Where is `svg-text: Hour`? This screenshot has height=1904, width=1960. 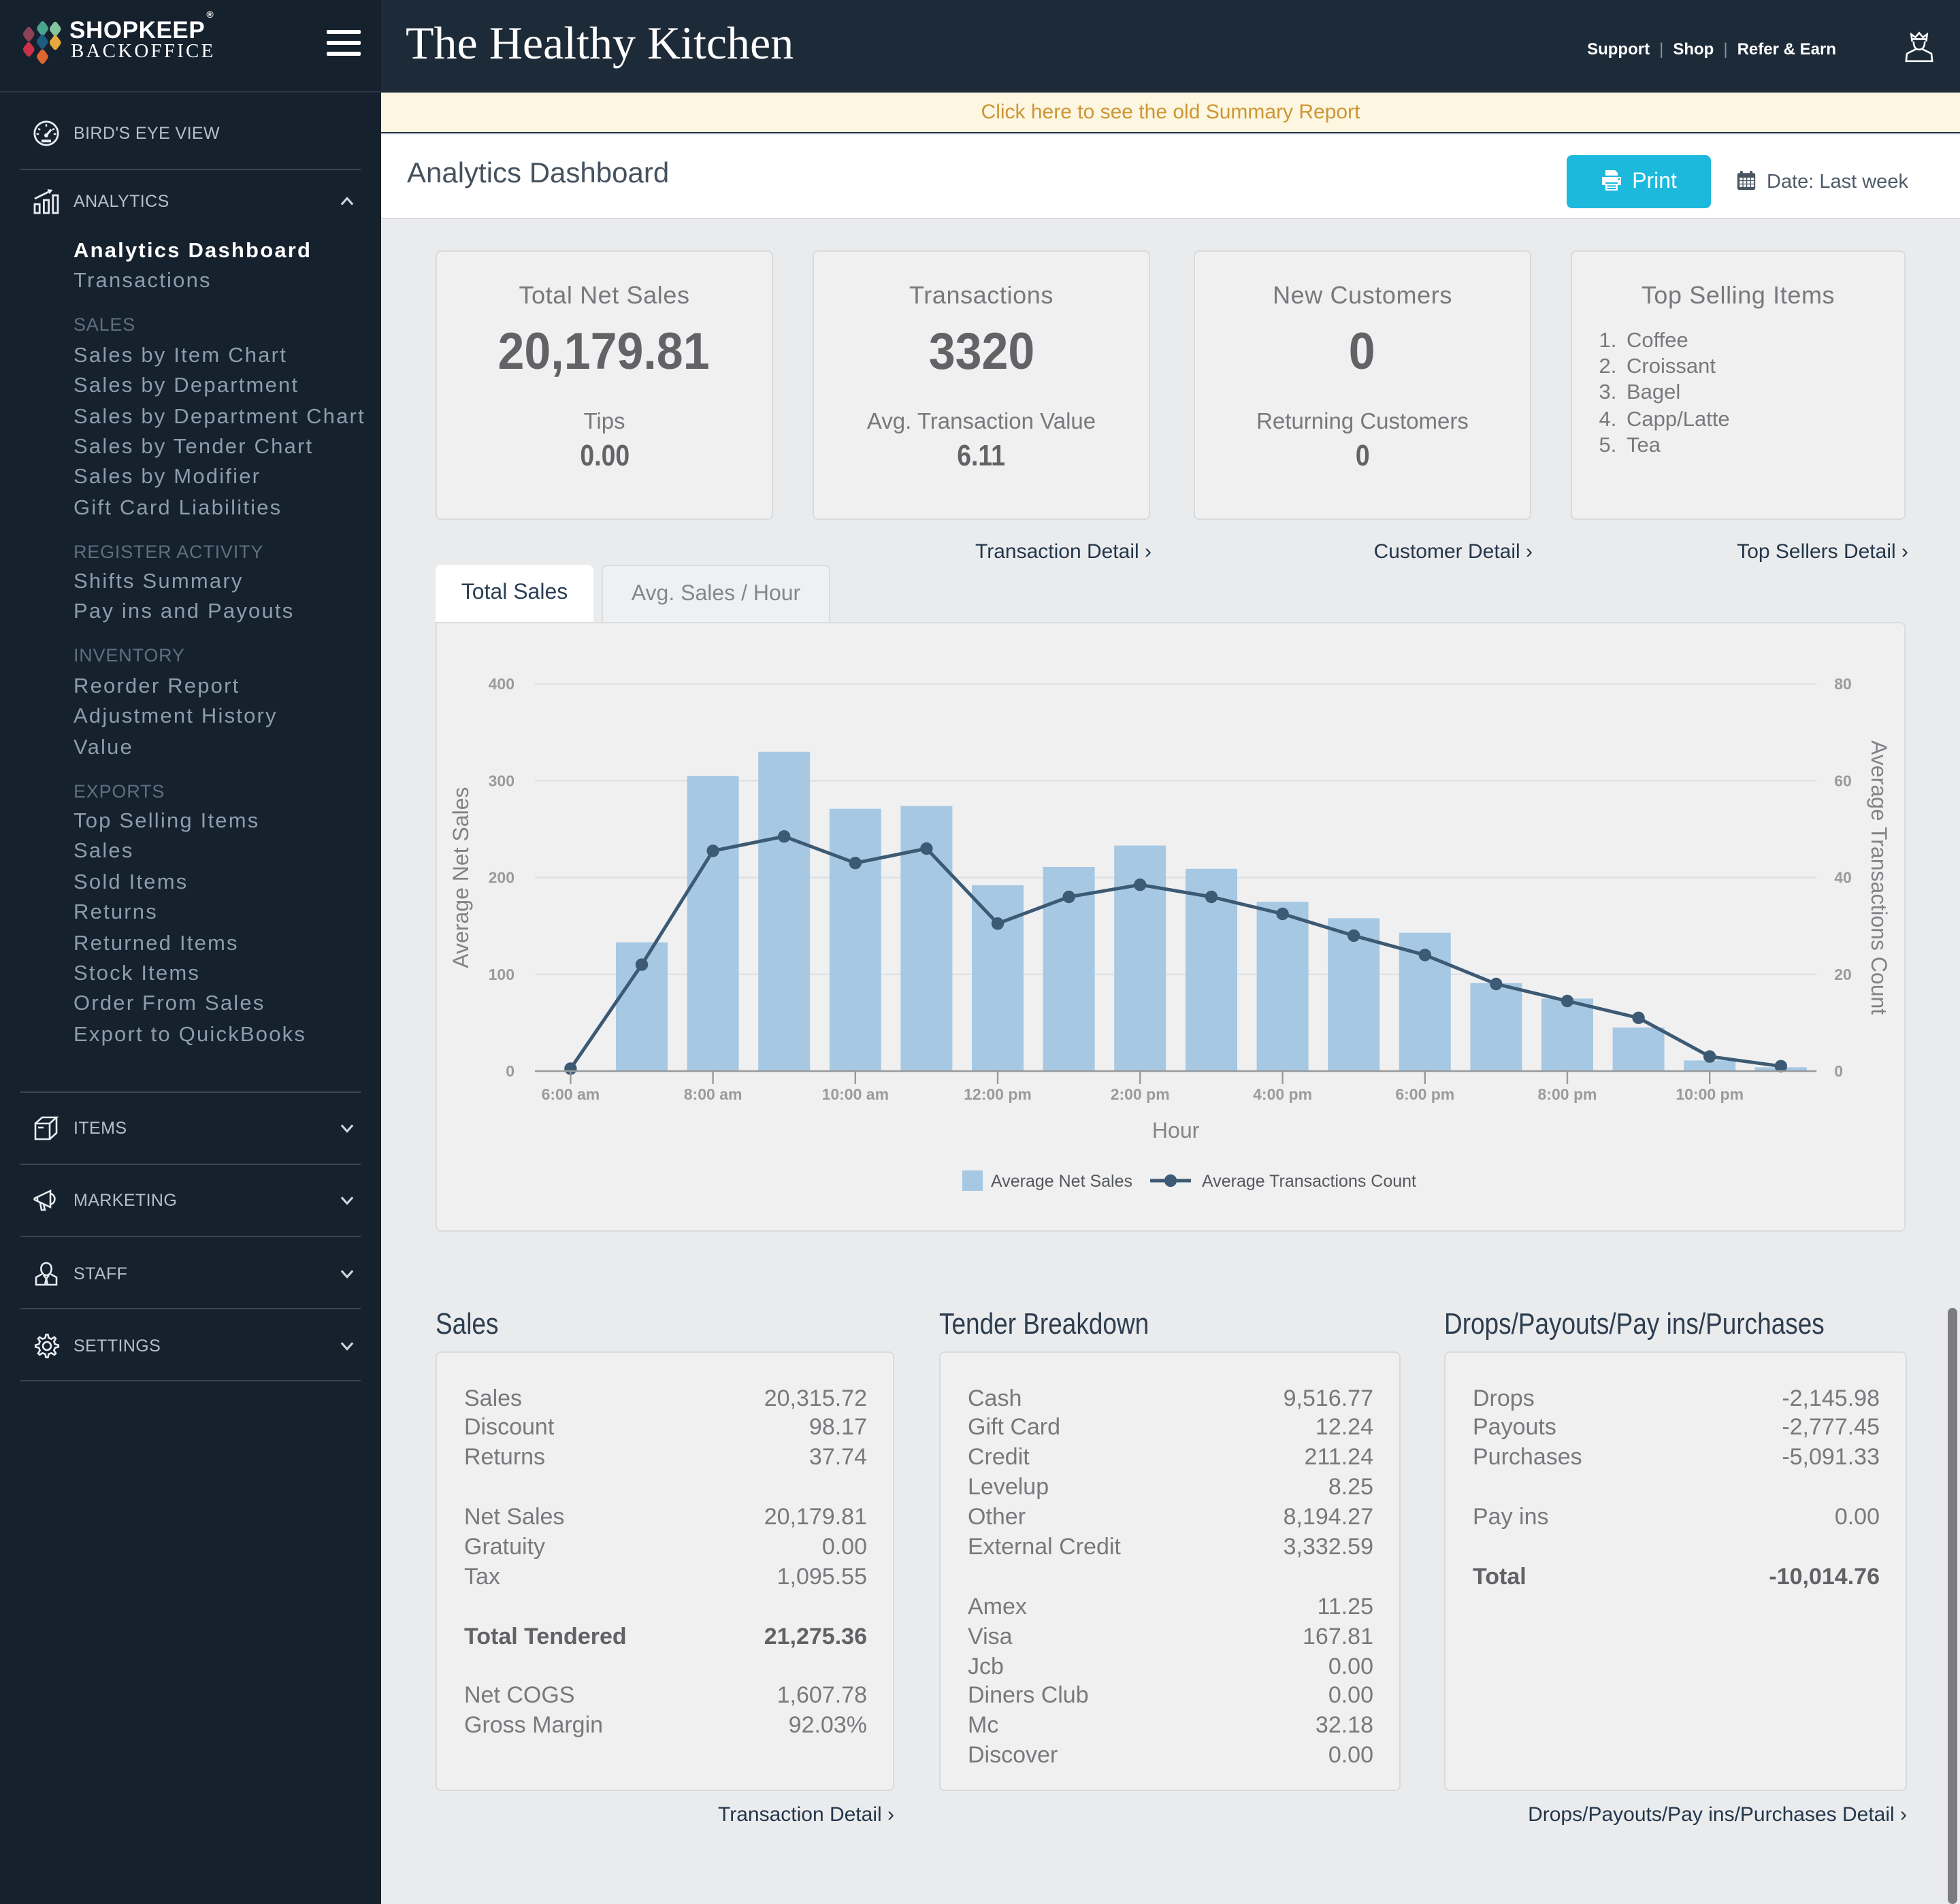 svg-text: Hour is located at coordinates (1176, 1131).